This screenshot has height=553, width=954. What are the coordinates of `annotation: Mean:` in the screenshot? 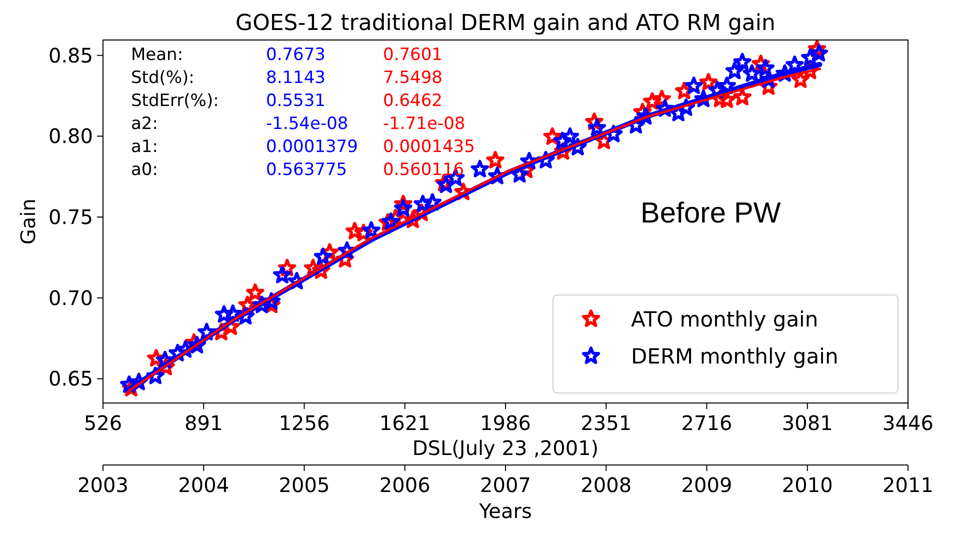 It's located at (157, 55).